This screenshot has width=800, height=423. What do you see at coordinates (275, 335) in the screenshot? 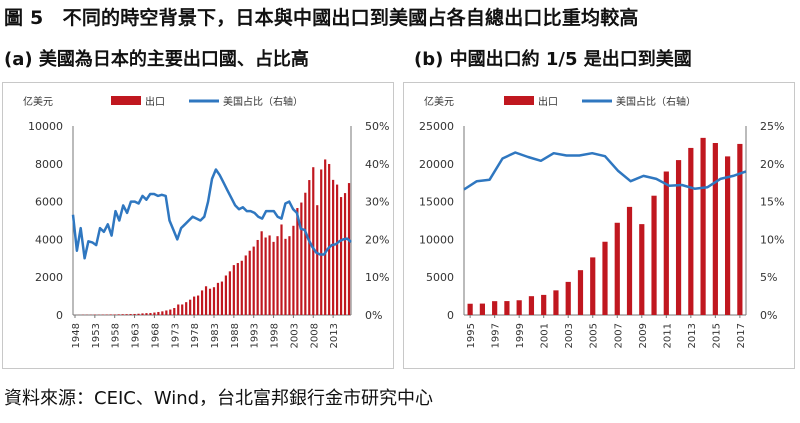
I see `japan-x-tick-label: 1998` at bounding box center [275, 335].